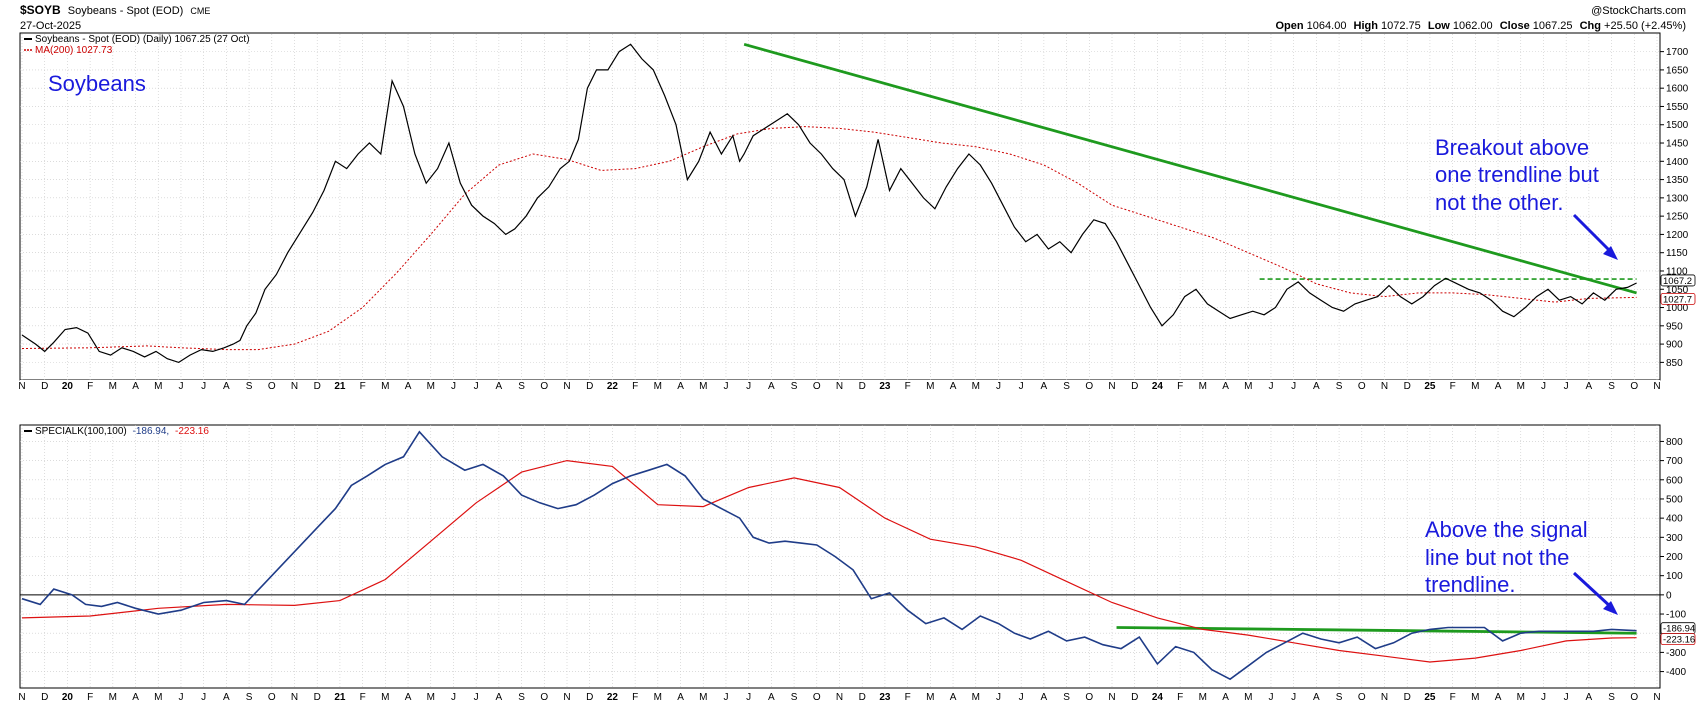 This screenshot has width=1696, height=705. Describe the element at coordinates (1676, 653) in the screenshot. I see `indicator-y-tick-label: -300` at that location.